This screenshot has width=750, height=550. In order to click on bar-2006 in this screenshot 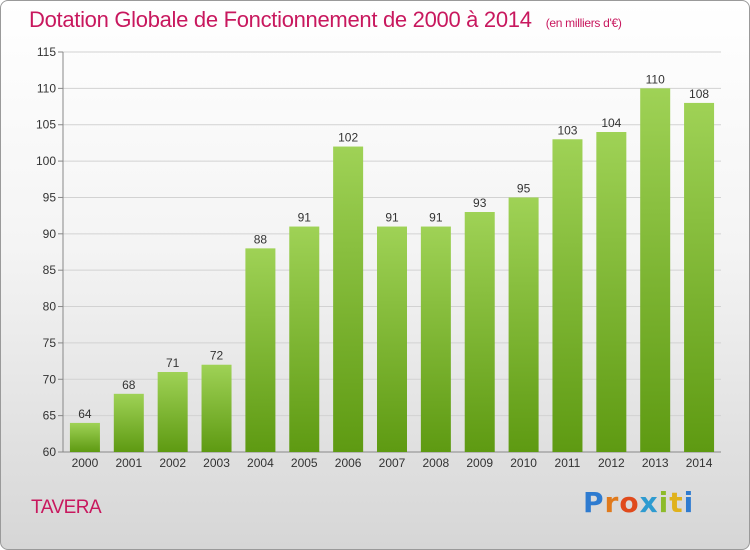, I will do `click(348, 299)`.